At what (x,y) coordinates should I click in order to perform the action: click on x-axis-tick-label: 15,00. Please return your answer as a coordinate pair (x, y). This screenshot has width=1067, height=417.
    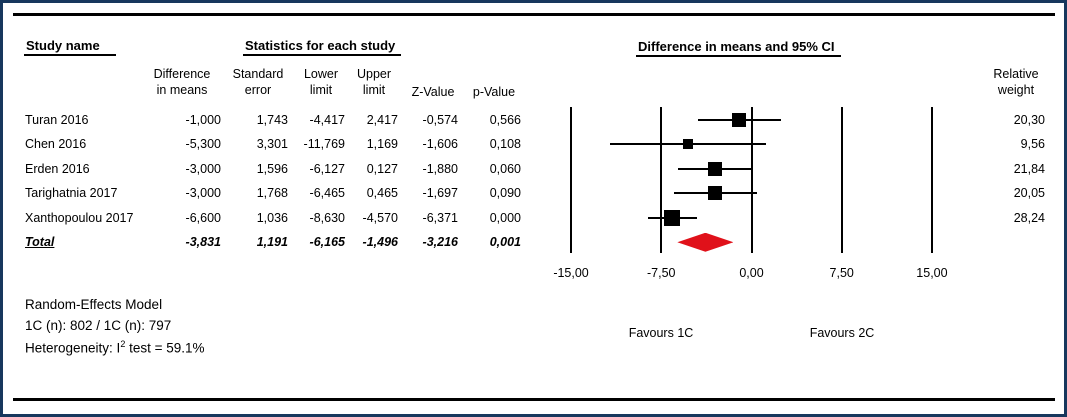
    Looking at the image, I should click on (932, 273).